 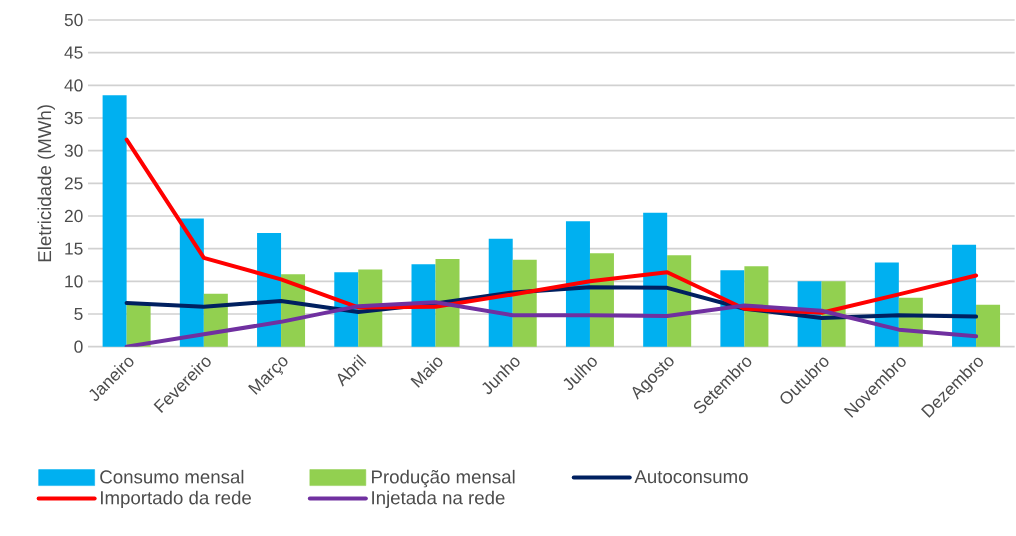 What do you see at coordinates (551, 323) in the screenshot?
I see `line-series` at bounding box center [551, 323].